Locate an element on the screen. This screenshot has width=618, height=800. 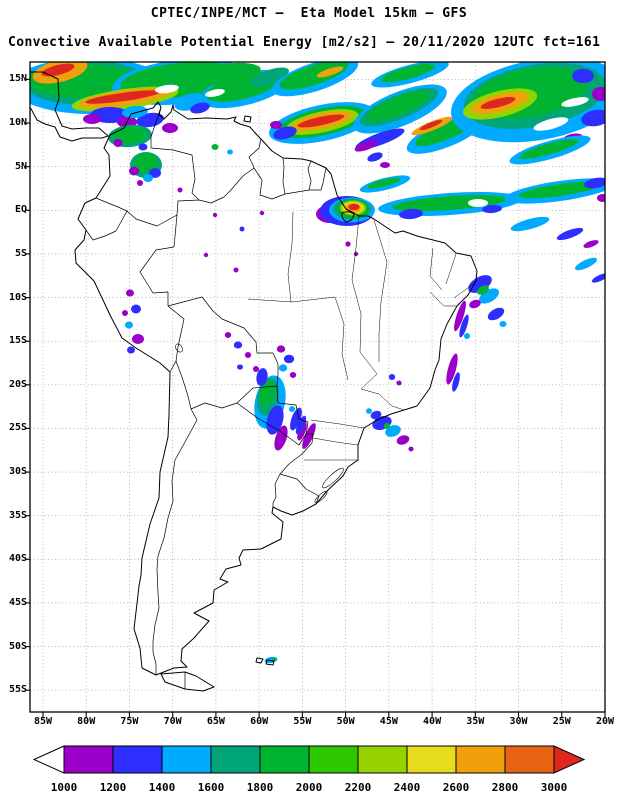
lat-tick-label: 15S is located at coordinates (17, 341).